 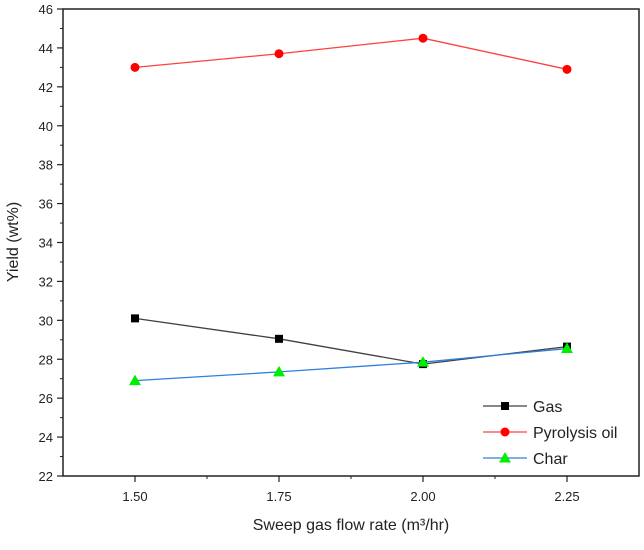 What do you see at coordinates (46, 87) in the screenshot?
I see `y-tick-label: 42` at bounding box center [46, 87].